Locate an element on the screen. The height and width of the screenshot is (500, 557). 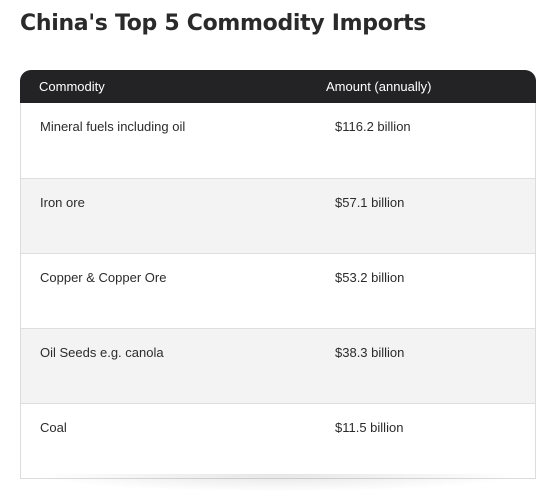
amount-cell: $11.5 billion is located at coordinates (369, 427).